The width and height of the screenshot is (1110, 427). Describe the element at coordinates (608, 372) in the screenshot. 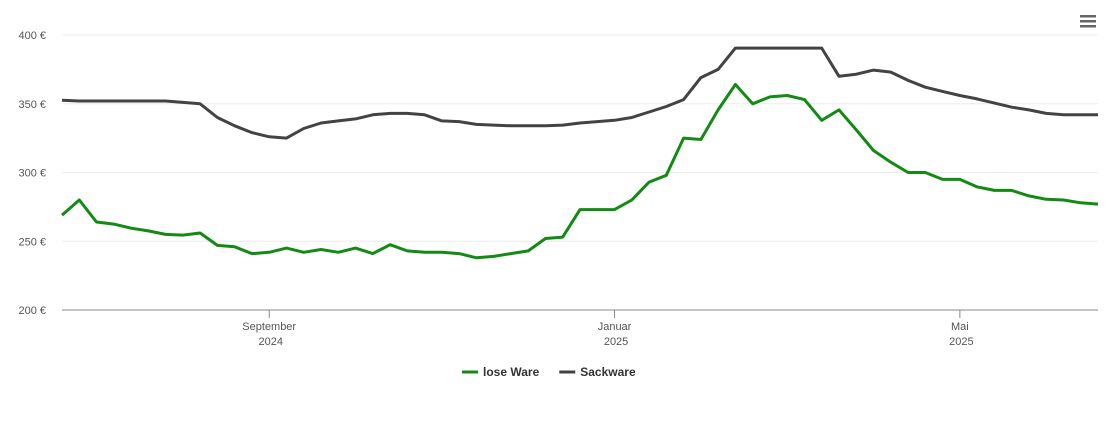

I see `legend-label: Sackware` at that location.